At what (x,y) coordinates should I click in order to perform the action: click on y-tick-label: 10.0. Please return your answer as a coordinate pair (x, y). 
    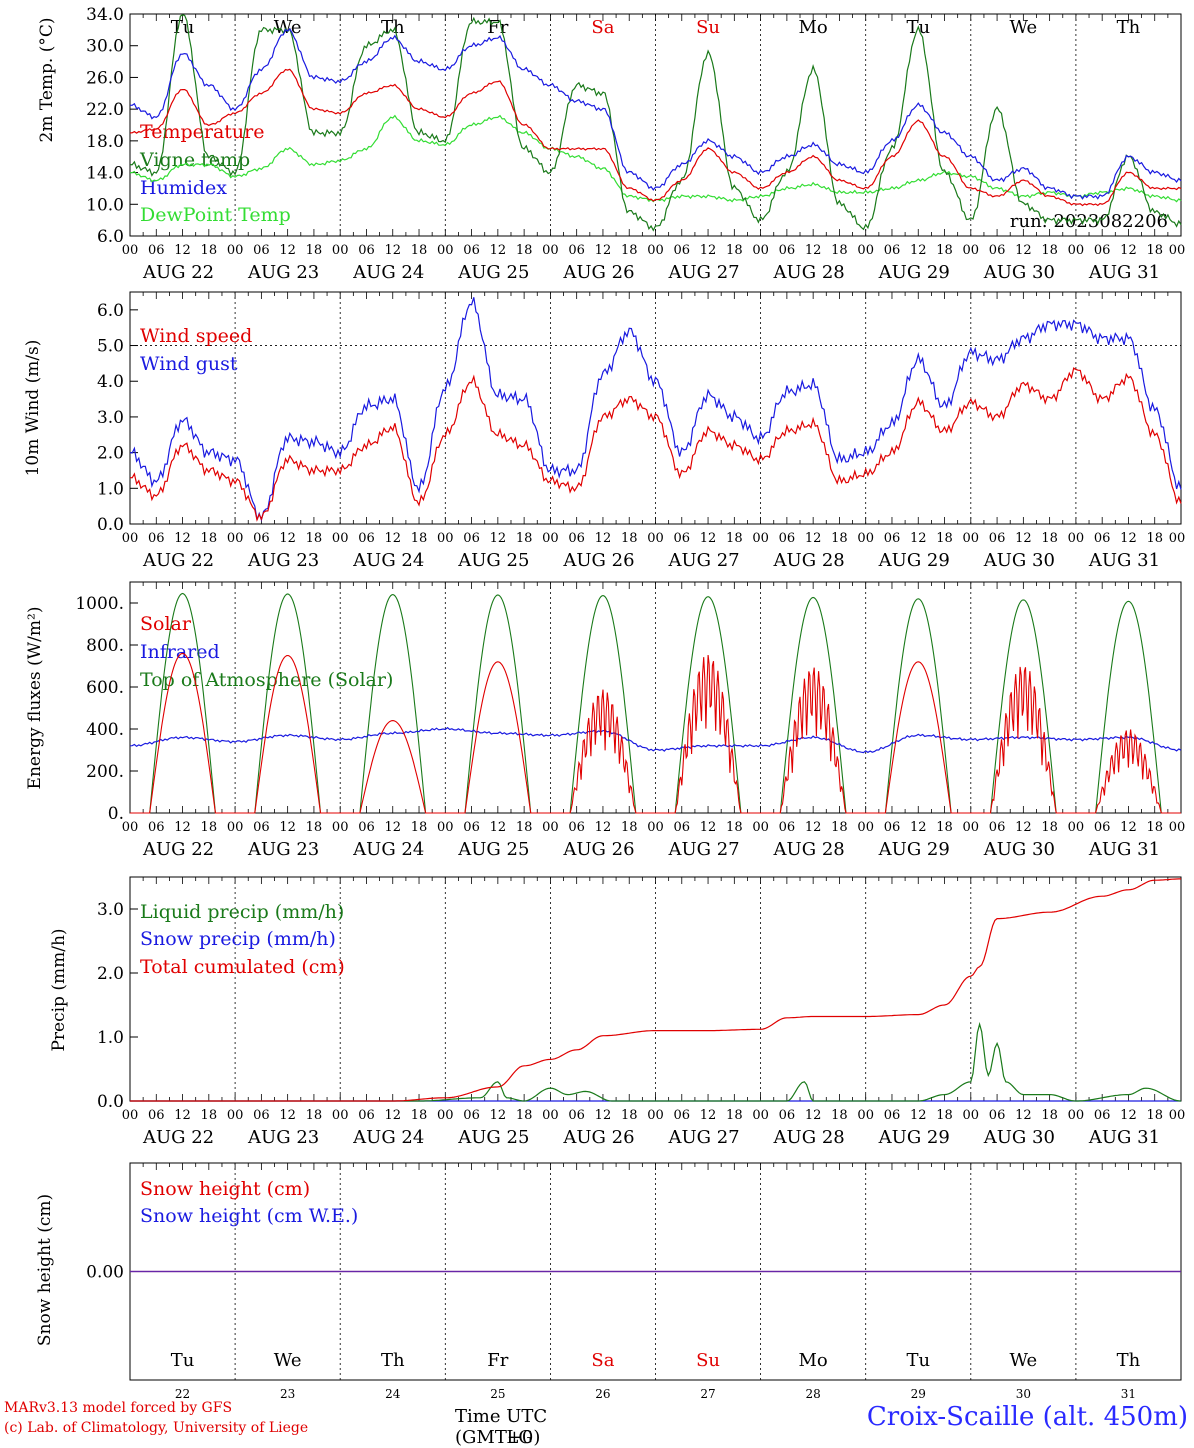
    Looking at the image, I should click on (105, 205).